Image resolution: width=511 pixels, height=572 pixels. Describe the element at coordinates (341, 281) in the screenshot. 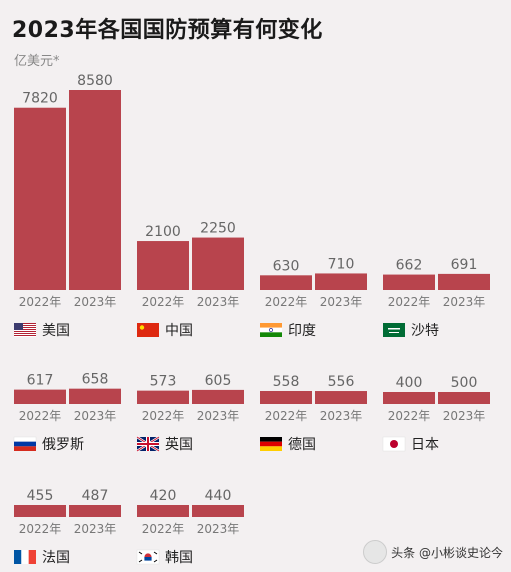

I see `bar-印度-2023年` at that location.